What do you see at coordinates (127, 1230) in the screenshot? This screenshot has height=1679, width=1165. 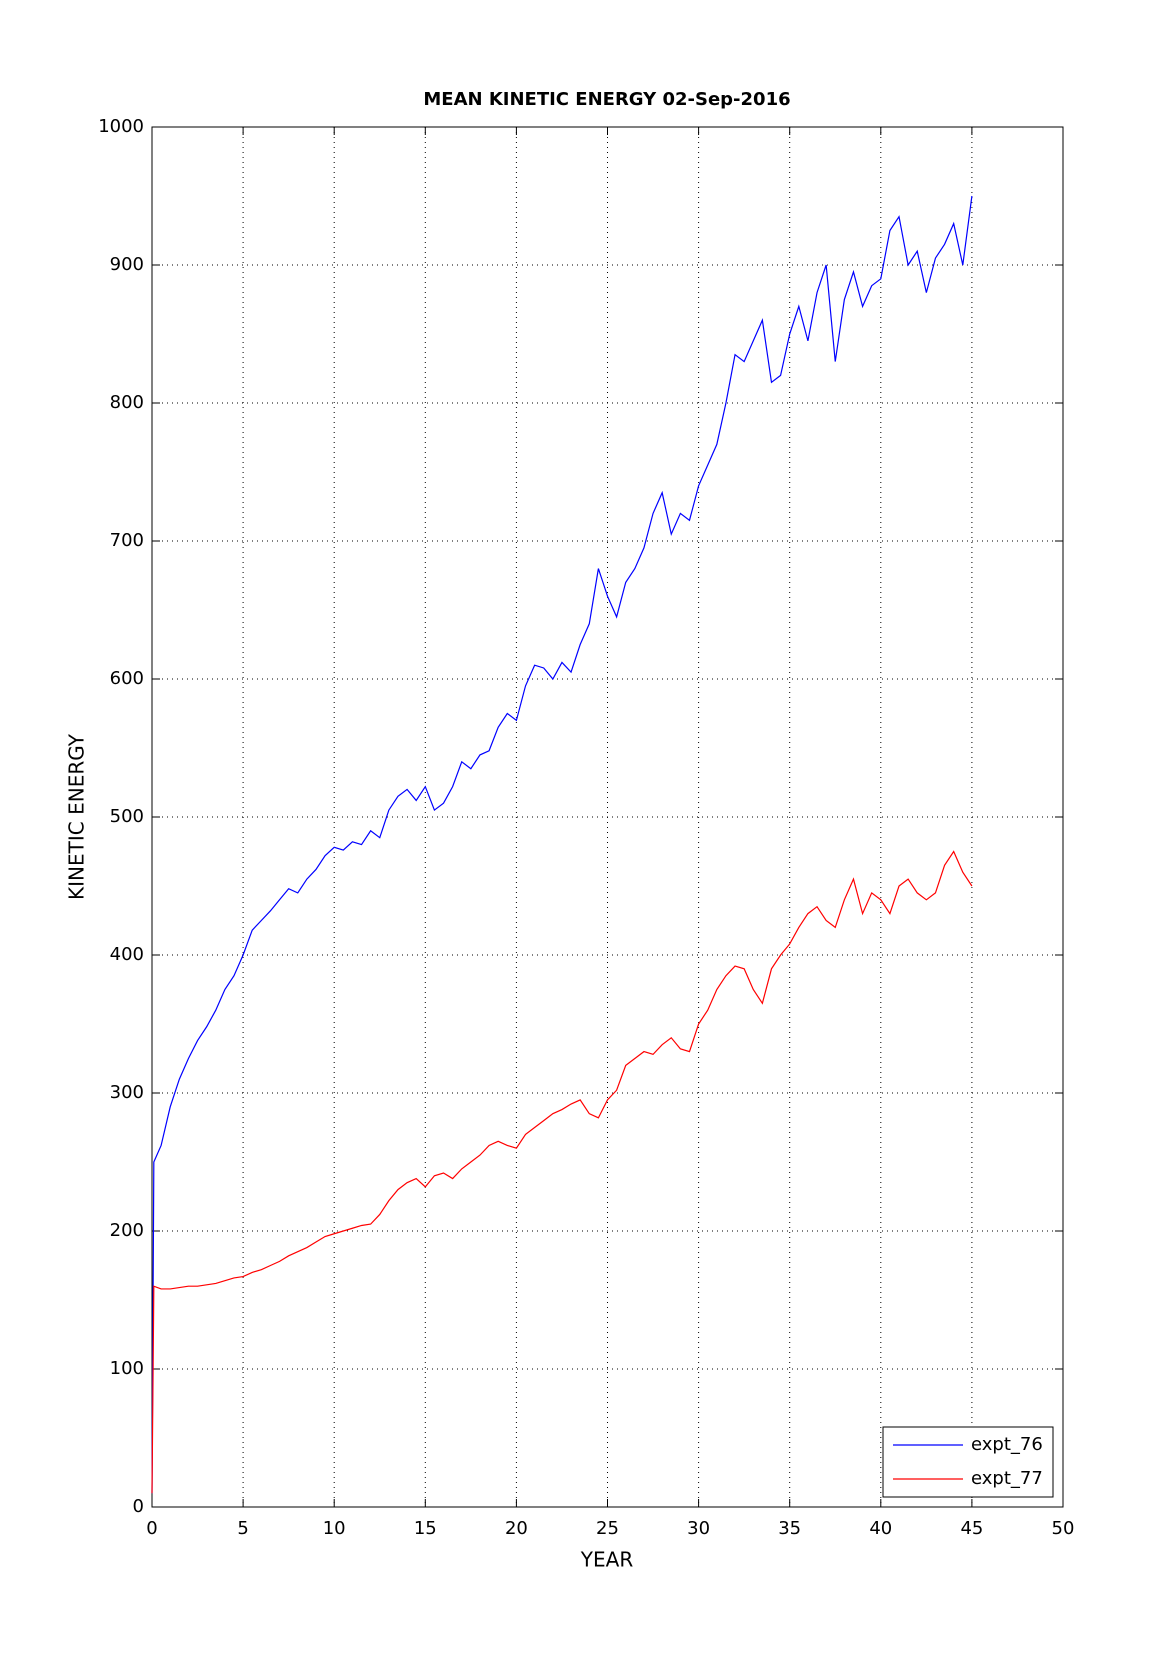 I see `y-tick-label: 200` at bounding box center [127, 1230].